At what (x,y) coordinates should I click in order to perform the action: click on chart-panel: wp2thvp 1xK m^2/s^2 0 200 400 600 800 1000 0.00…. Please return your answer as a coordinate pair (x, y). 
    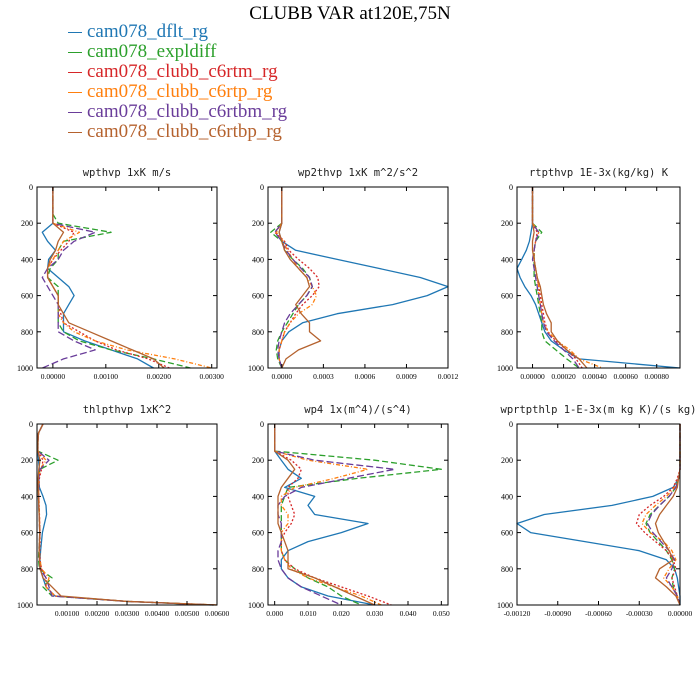
    Looking at the image, I should click on (353, 274).